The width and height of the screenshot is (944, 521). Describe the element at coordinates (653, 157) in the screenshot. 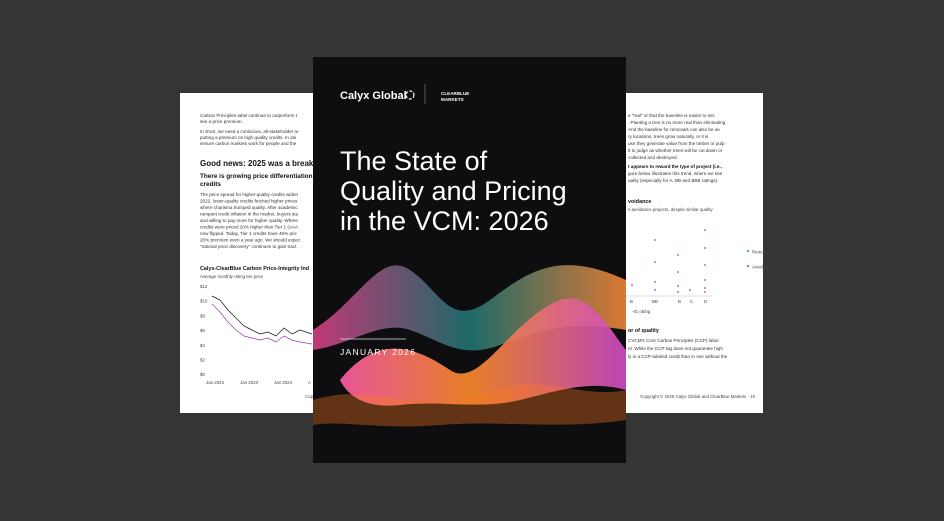

I see `body-text: collected and destroyed.` at that location.